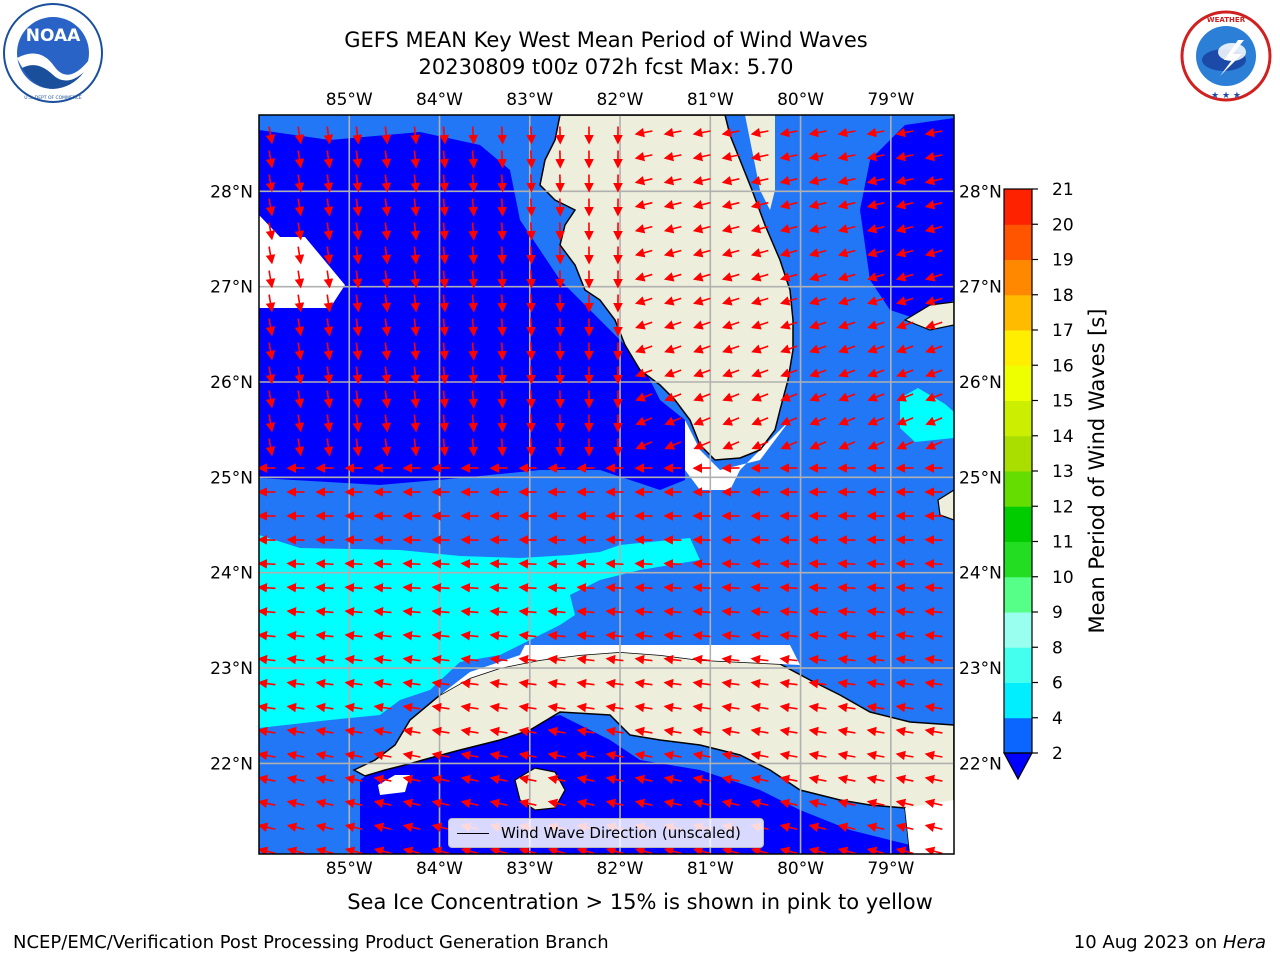 This screenshot has height=960, width=1280. I want to click on colorbar-tick-label: 20, so click(1063, 225).